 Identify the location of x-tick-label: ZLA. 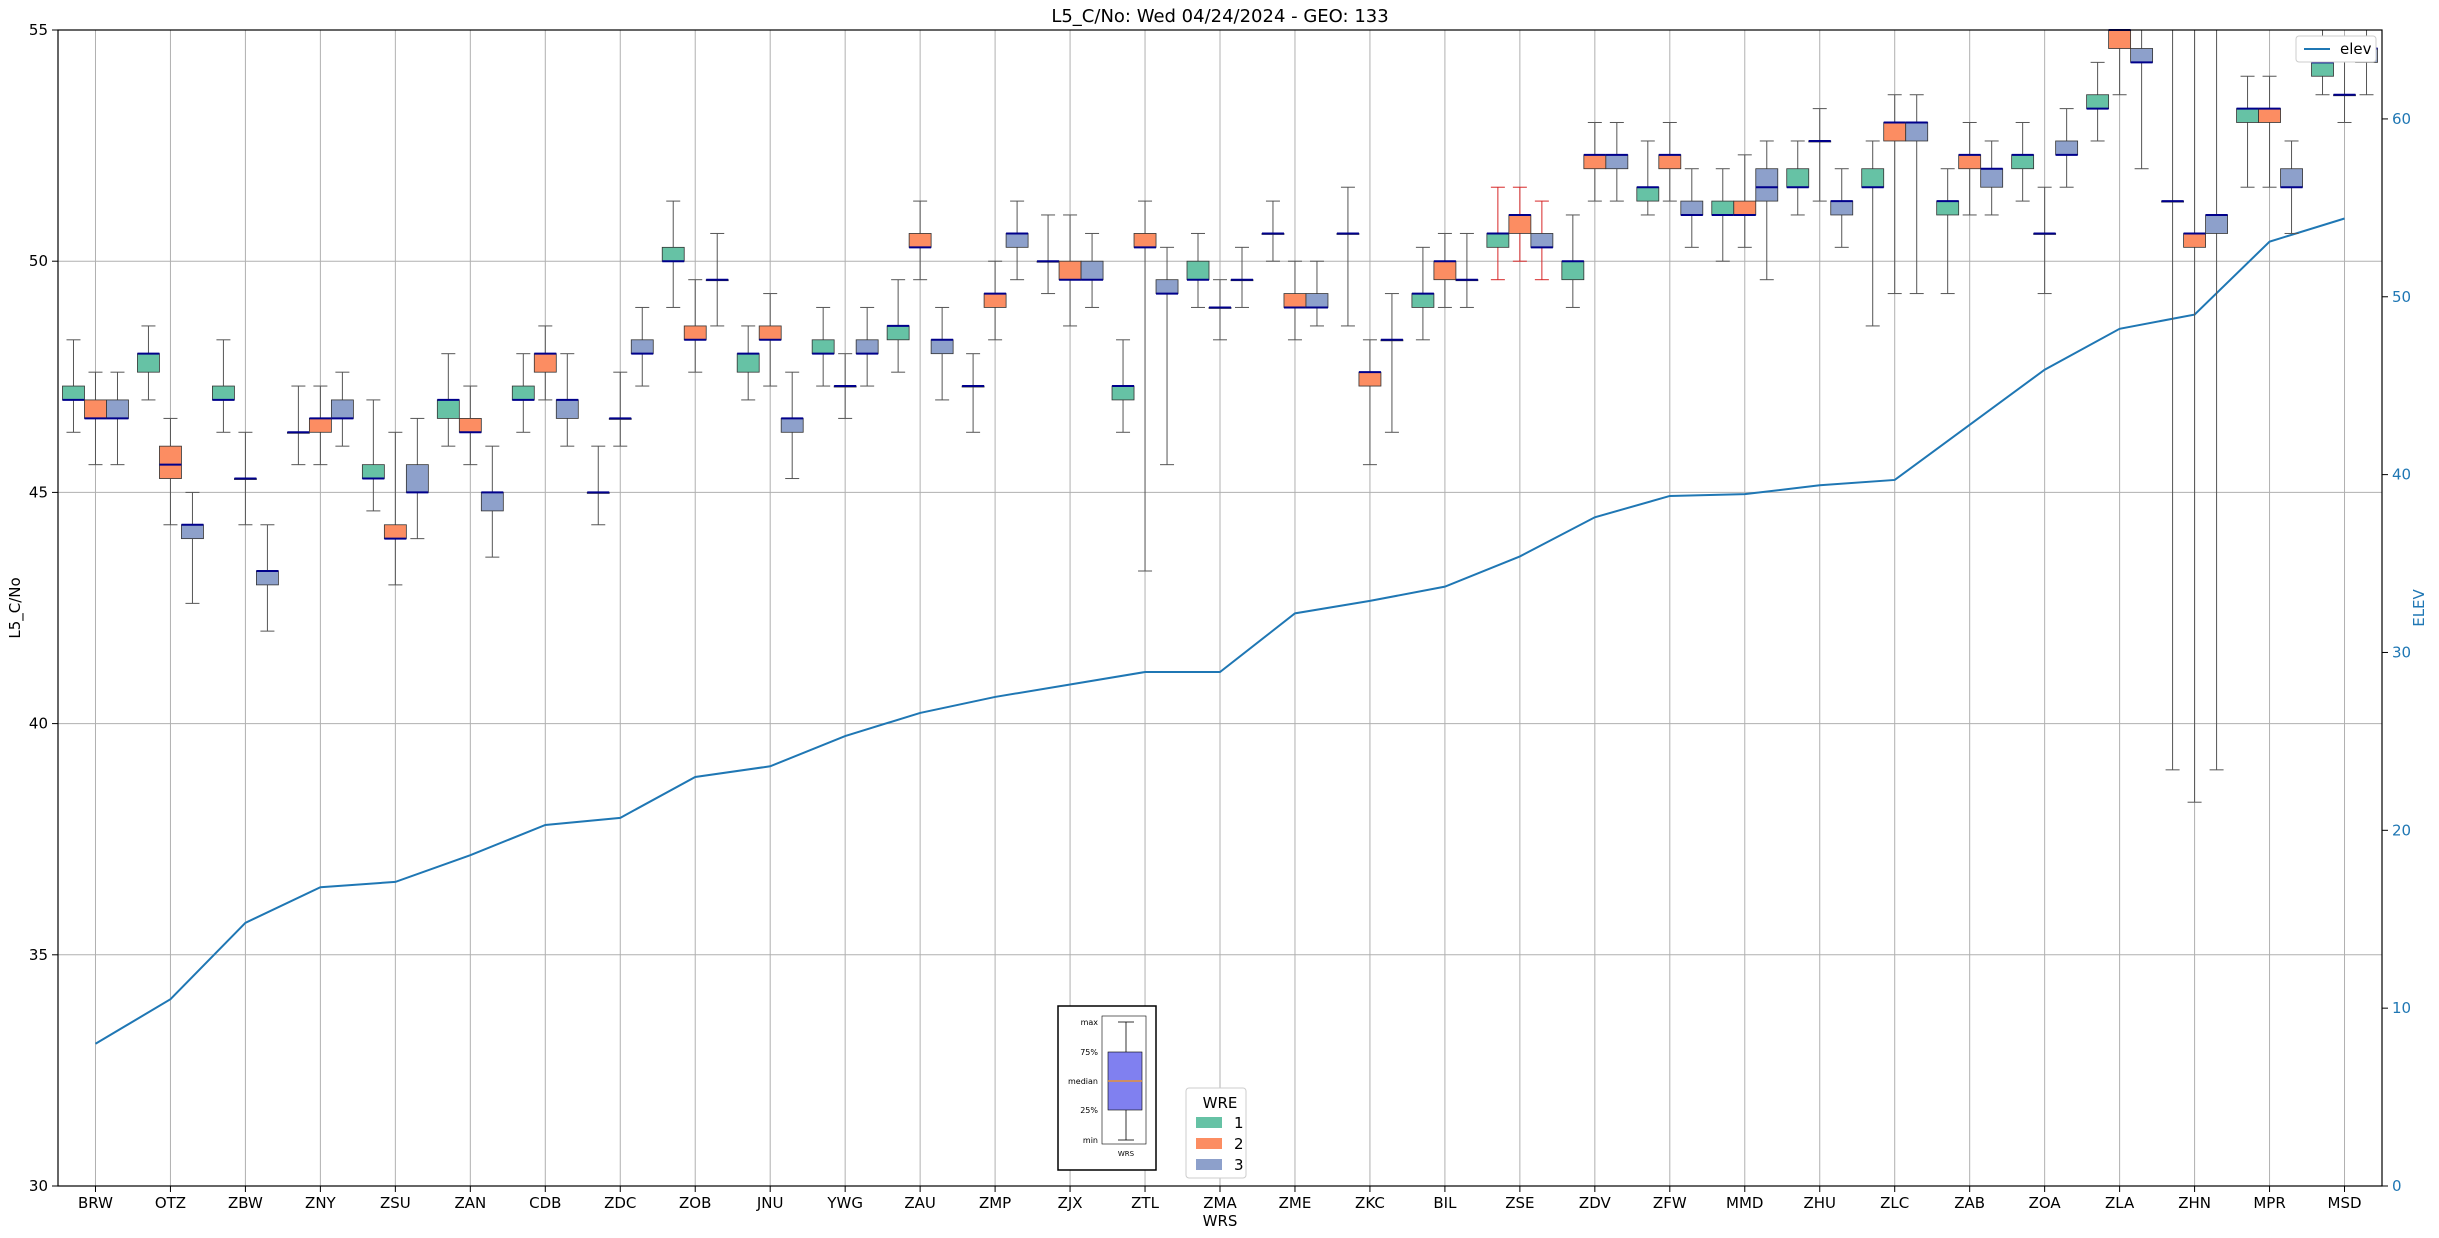
(2120, 1203).